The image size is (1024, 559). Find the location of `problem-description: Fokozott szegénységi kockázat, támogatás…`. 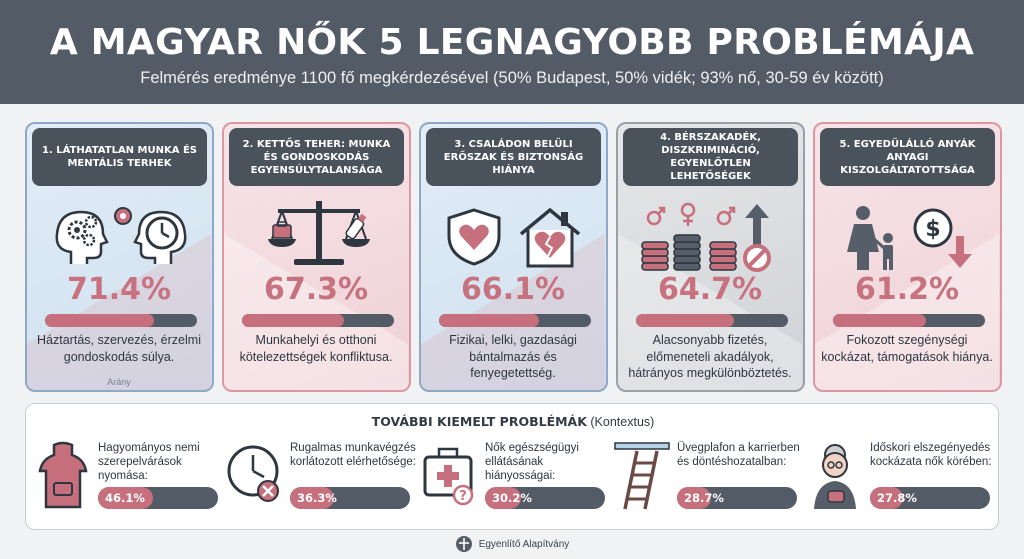

problem-description: Fokozott szegénységi kockázat, támogatás… is located at coordinates (907, 348).